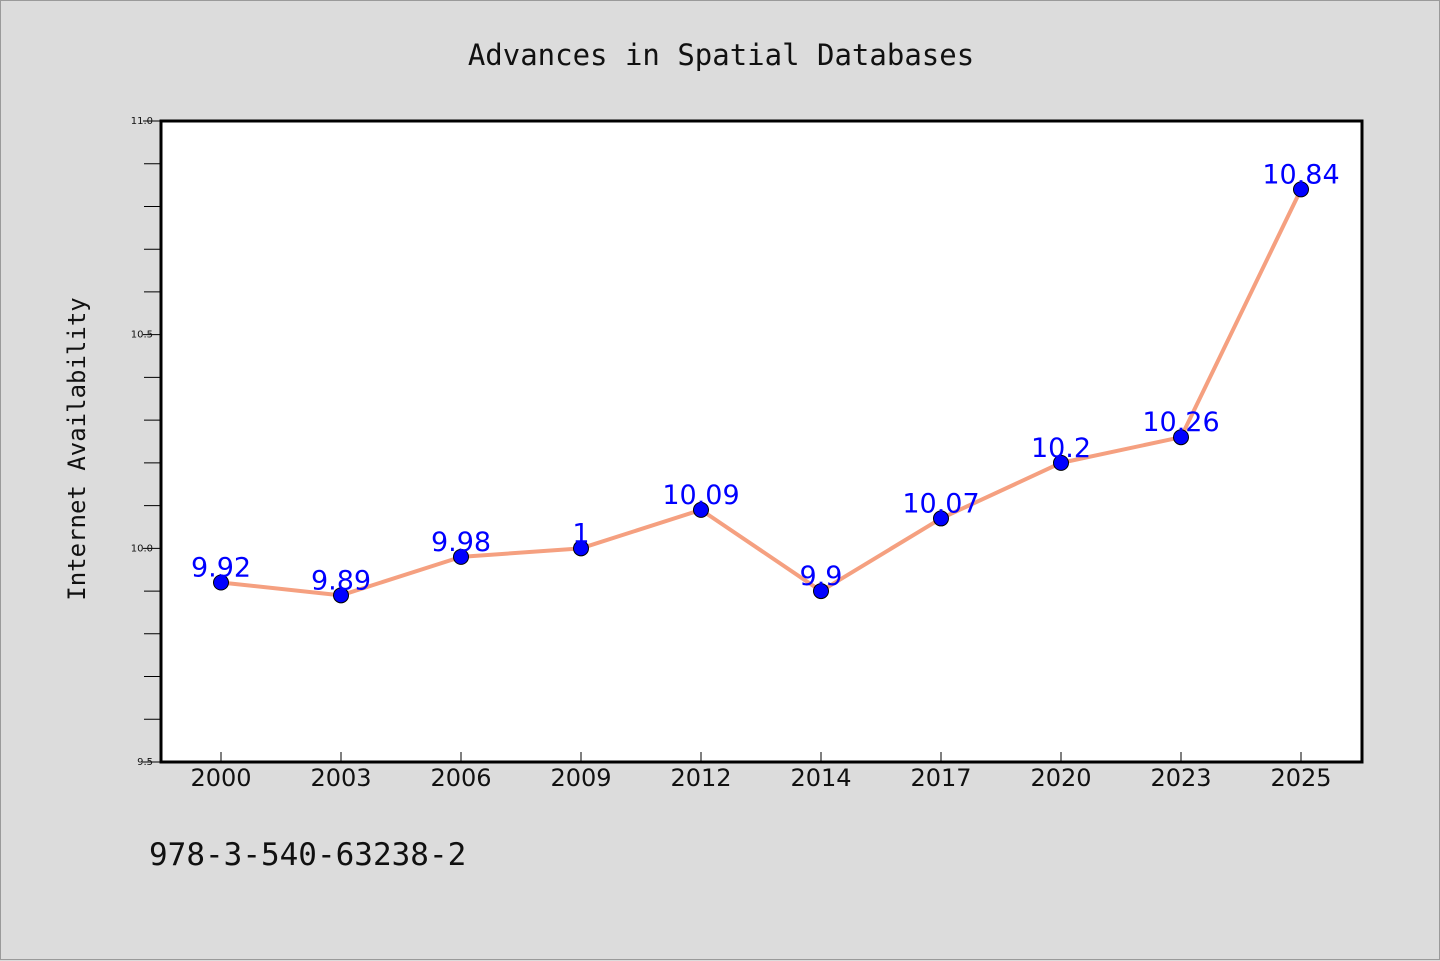 The width and height of the screenshot is (1440, 961). Describe the element at coordinates (1300, 174) in the screenshot. I see `data-label: 10.84` at that location.